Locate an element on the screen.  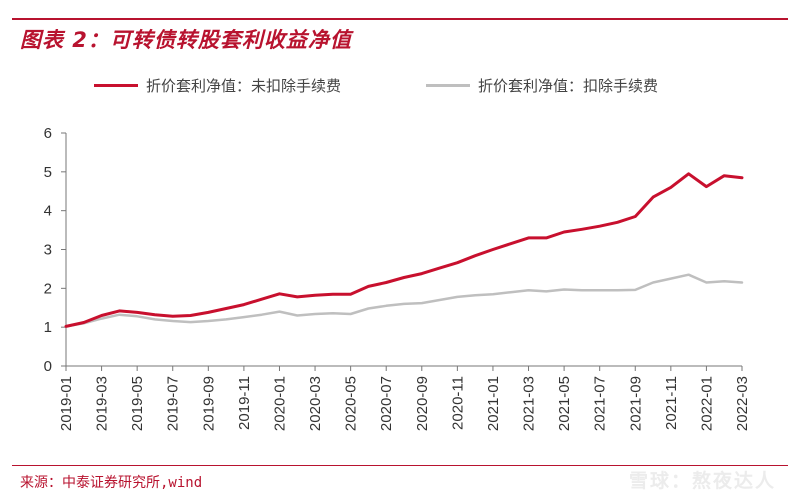
y-axis-ticks: 0 1 2 3 4 5 6 is located at coordinates (55, 250).